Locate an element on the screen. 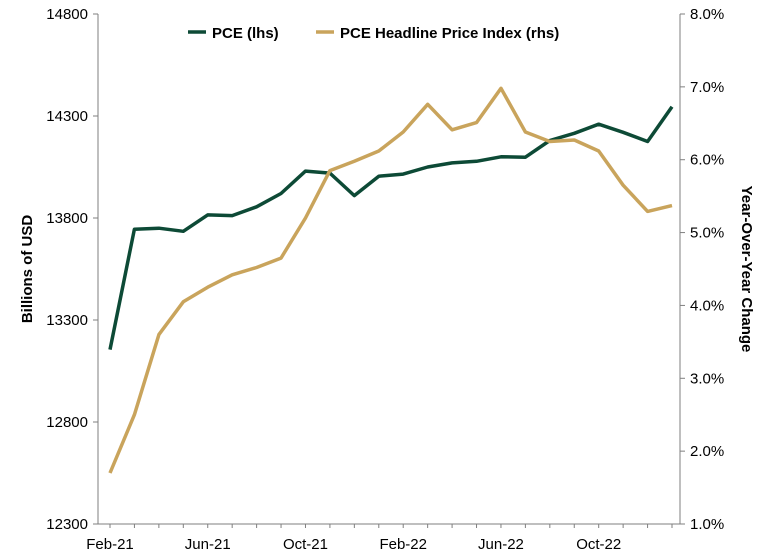 The image size is (770, 559). y-tick-label-right: 3.0% is located at coordinates (707, 378).